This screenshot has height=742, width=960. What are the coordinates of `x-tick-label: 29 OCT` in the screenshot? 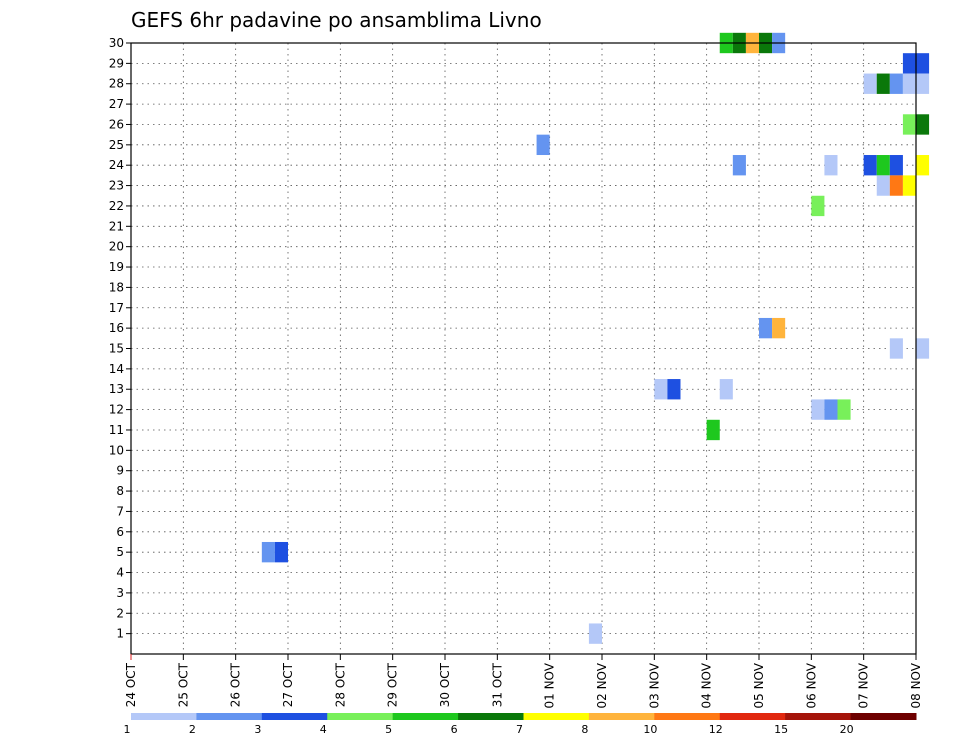 It's located at (393, 684).